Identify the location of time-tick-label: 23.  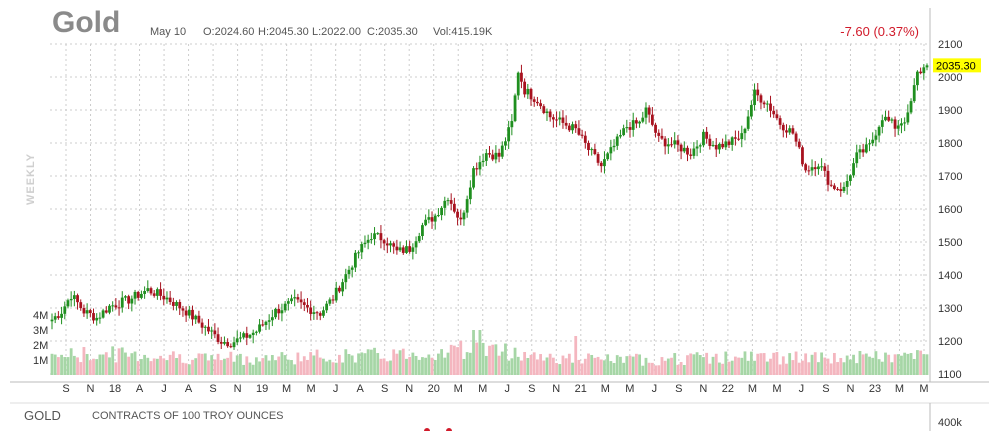
(875, 389).